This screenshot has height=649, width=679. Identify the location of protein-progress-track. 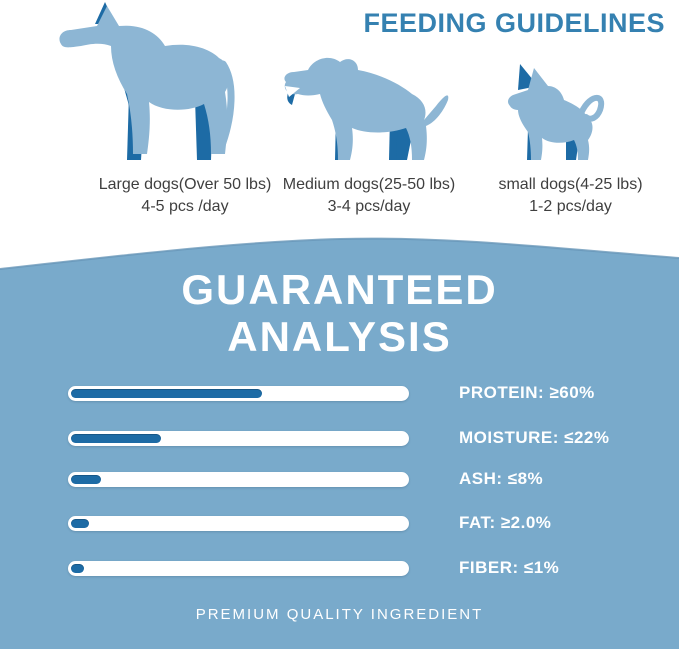
(238, 393).